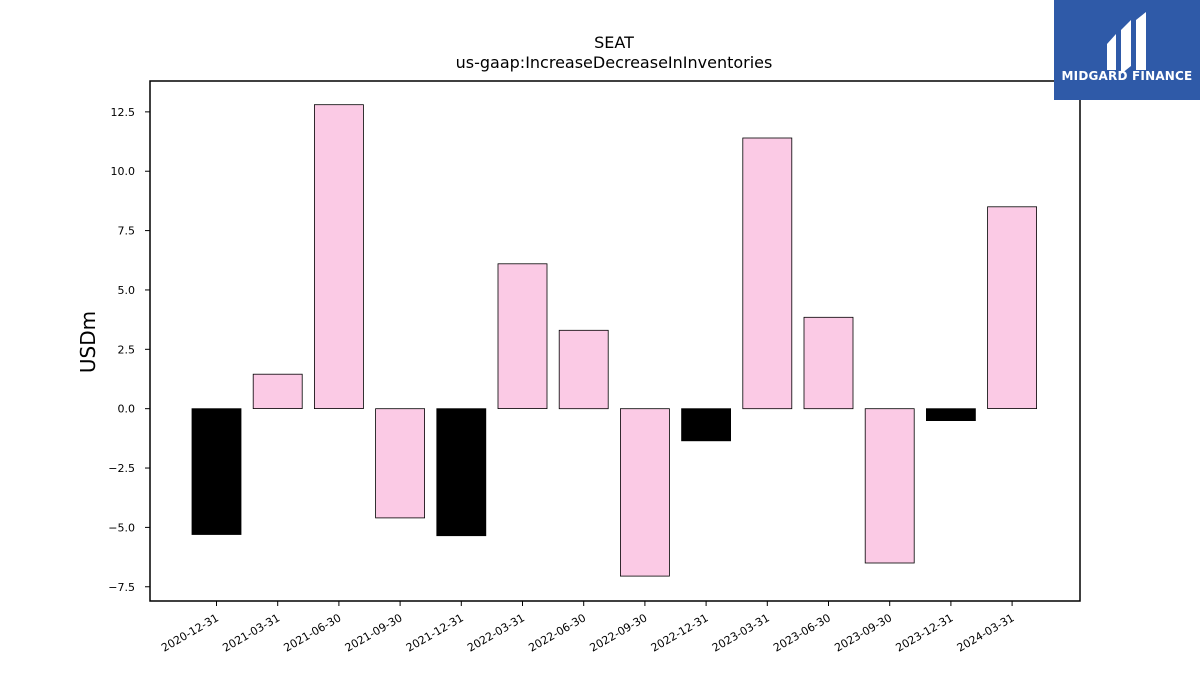 This screenshot has width=1200, height=675. What do you see at coordinates (123, 112) in the screenshot?
I see `y-tick-label: 12.5` at bounding box center [123, 112].